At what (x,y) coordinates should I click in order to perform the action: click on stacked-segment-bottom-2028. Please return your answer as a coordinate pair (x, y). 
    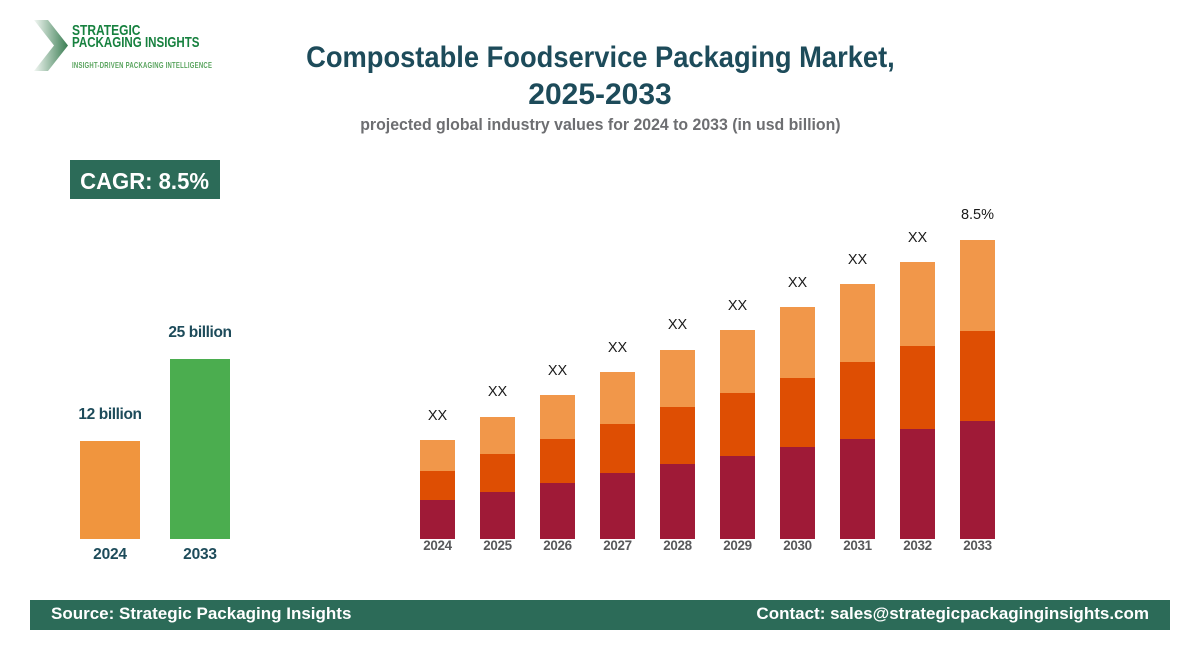
    Looking at the image, I should click on (677, 501).